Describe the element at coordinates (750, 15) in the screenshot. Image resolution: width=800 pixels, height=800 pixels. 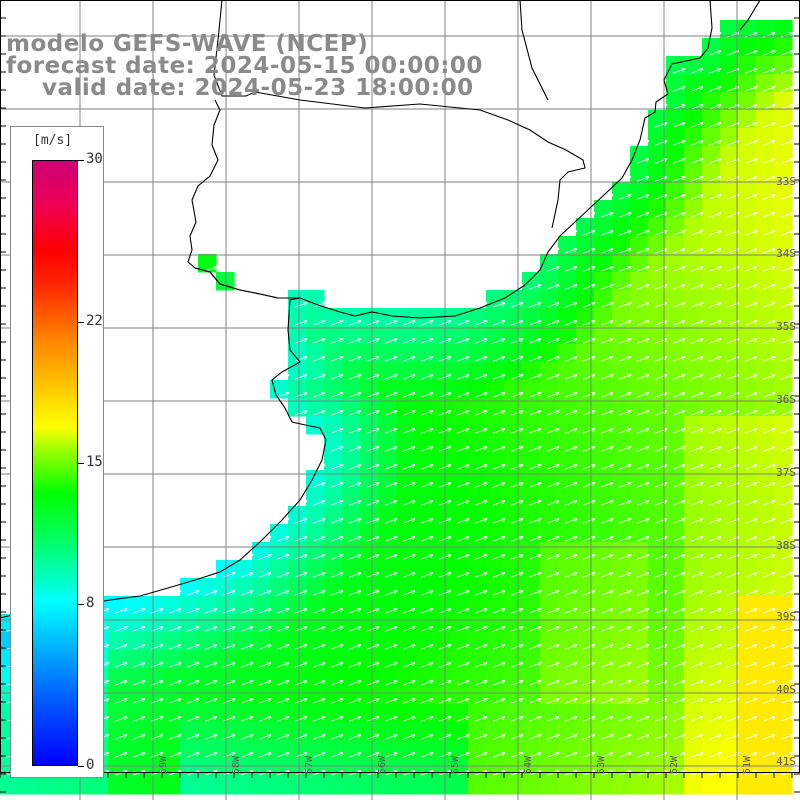
I see `inland-border` at that location.